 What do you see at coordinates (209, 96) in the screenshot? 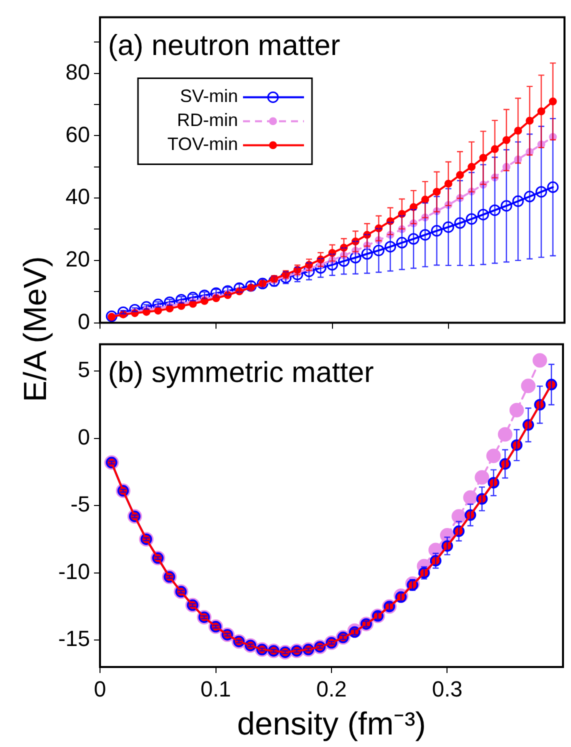
I see `legend-label: SV-min` at bounding box center [209, 96].